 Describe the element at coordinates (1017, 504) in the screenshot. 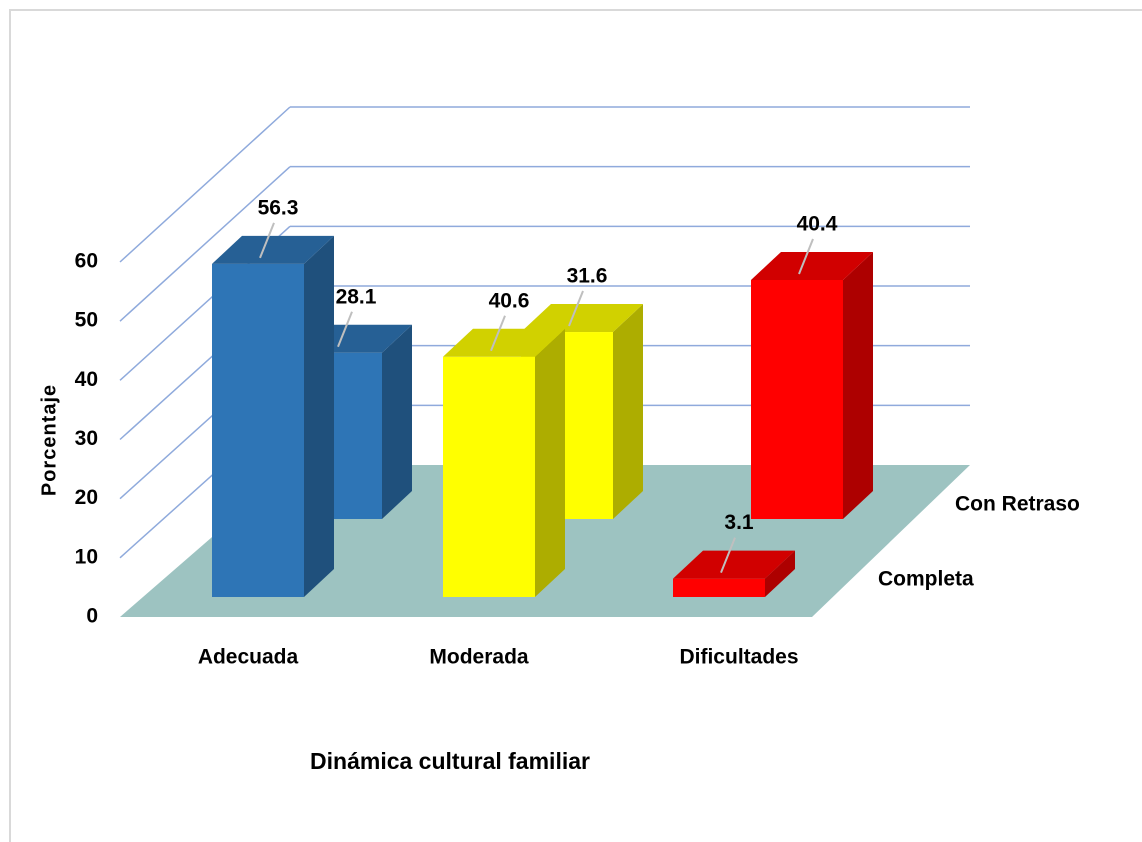

I see `depth-label: Con Retraso` at that location.